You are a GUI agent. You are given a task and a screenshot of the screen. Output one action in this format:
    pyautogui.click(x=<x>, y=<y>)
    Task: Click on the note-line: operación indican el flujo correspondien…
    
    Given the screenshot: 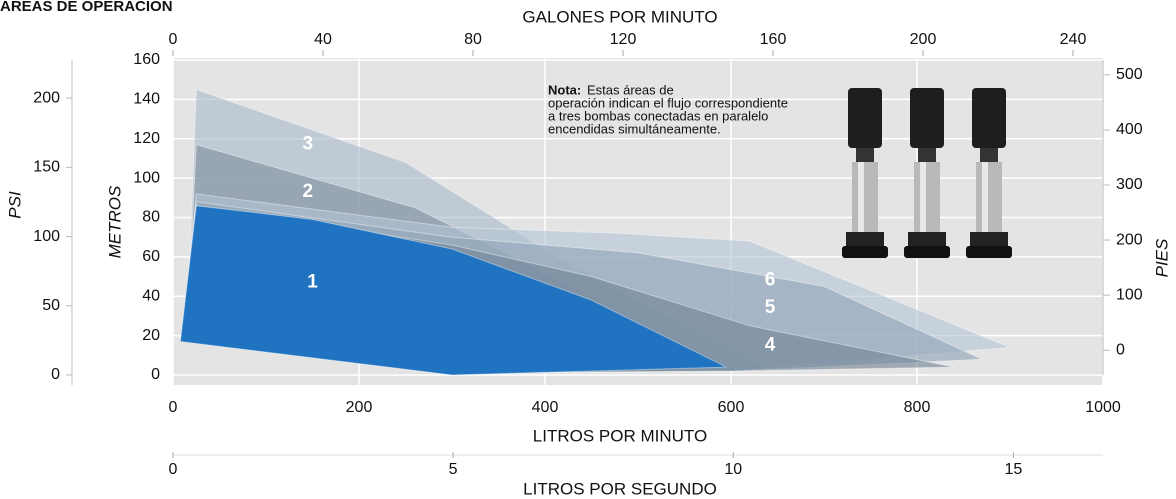 What is the action you would take?
    pyautogui.click(x=668, y=102)
    